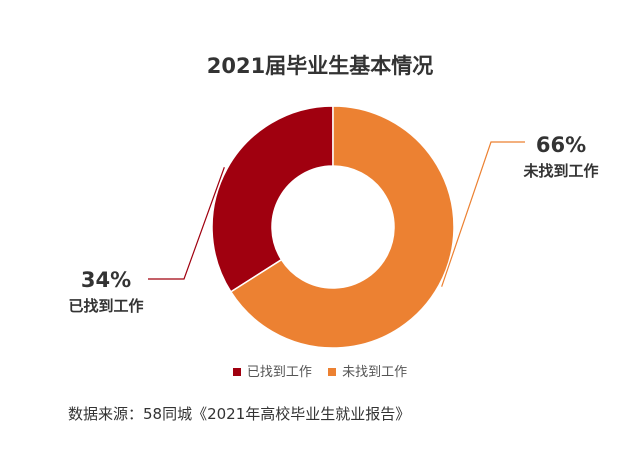 Image resolution: width=640 pixels, height=455 pixels. I want to click on slice-value-label-found: 34%, so click(106, 280).